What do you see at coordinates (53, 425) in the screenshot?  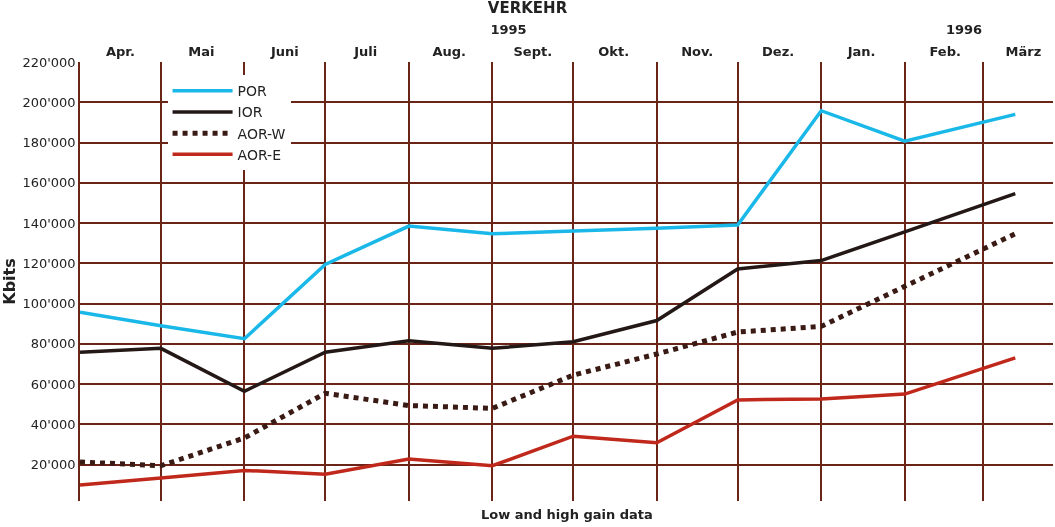 I see `y-tick-label: 40'000` at bounding box center [53, 425].